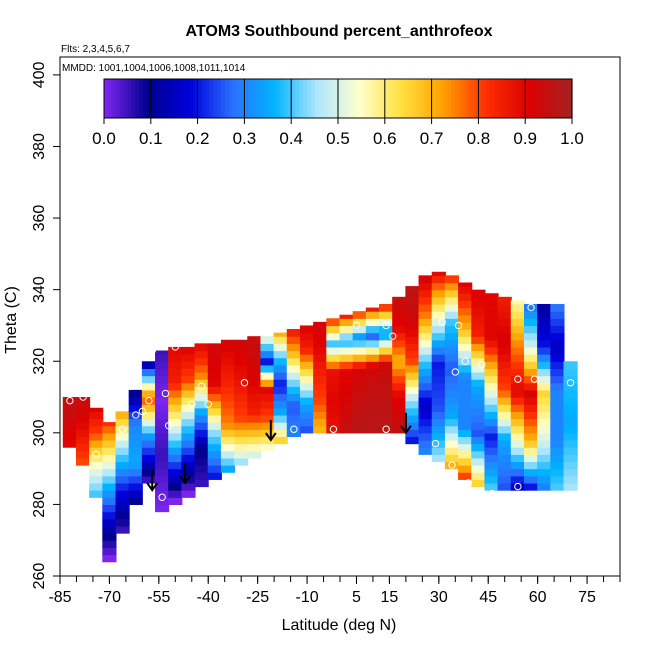 The height and width of the screenshot is (650, 650). What do you see at coordinates (152, 481) in the screenshot?
I see `flight-marker-arrow` at bounding box center [152, 481].